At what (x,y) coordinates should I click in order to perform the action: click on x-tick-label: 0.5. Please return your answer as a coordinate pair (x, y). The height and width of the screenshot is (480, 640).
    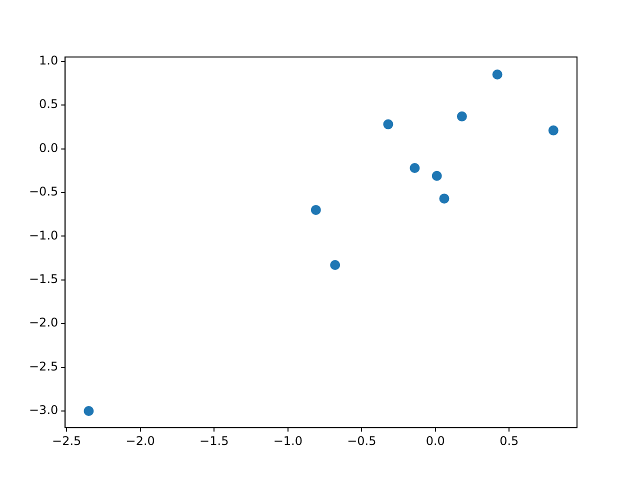
    Looking at the image, I should click on (509, 441).